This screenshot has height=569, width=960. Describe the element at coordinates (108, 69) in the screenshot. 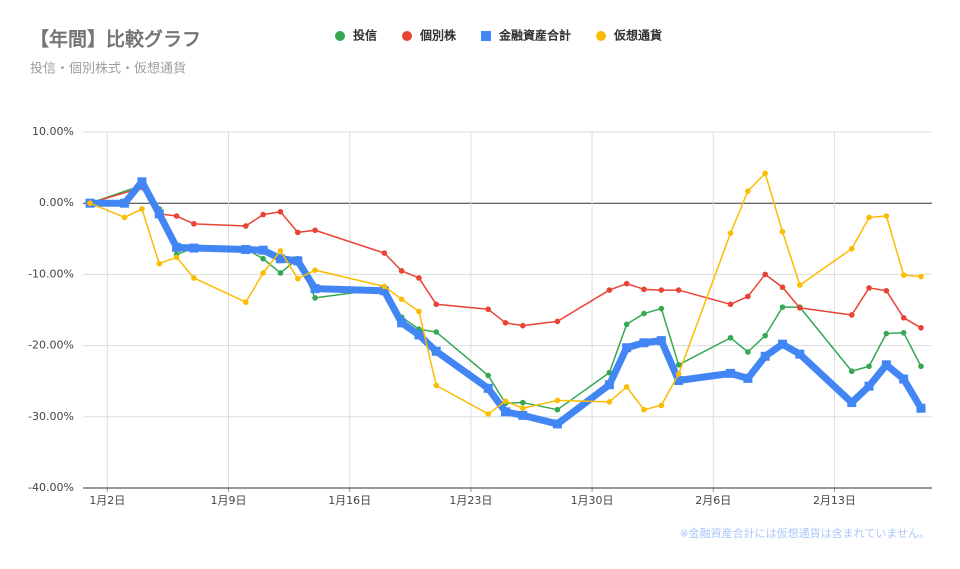

I see `chart-subtitle: 投信・個別株式・仮想通貨` at that location.